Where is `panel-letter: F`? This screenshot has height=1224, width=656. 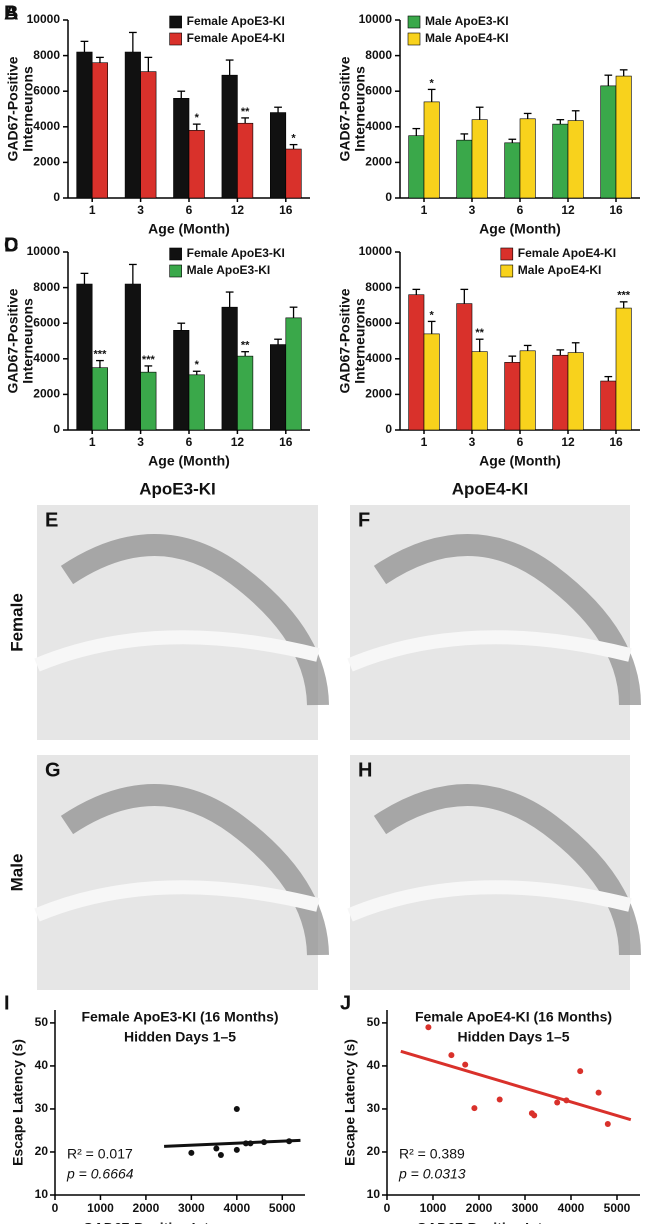 panel-letter: F is located at coordinates (364, 520).